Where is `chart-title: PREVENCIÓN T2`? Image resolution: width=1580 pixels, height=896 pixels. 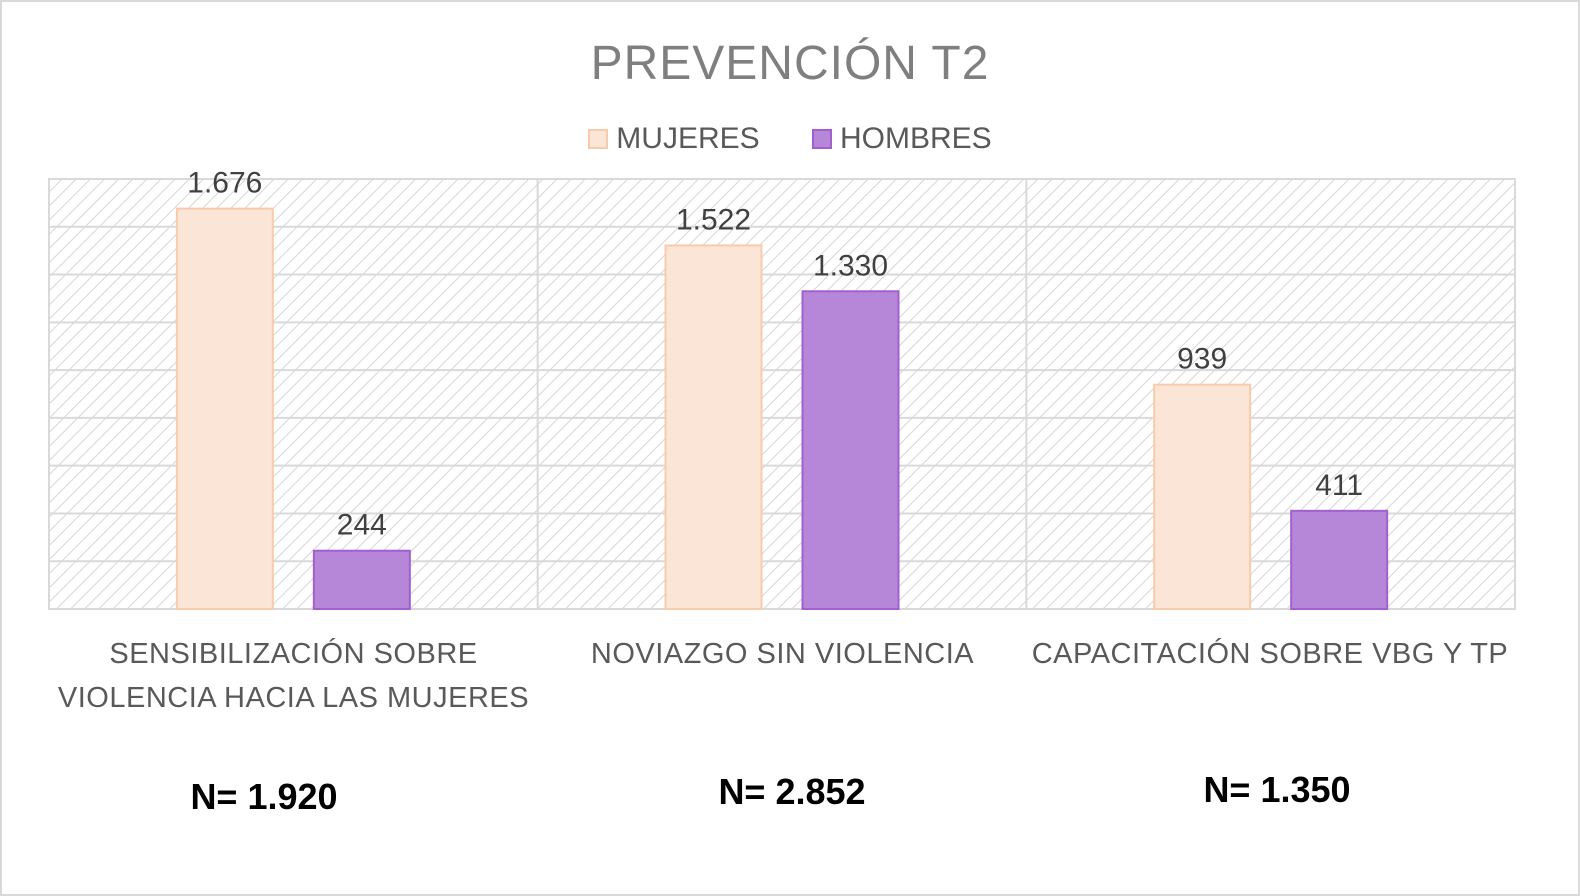
chart-title: PREVENCIÓN T2 is located at coordinates (790, 63).